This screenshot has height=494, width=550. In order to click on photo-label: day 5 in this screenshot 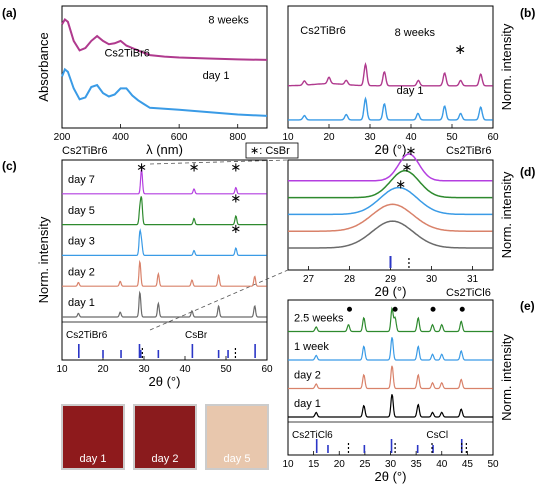, I will do `click(237, 459)`.